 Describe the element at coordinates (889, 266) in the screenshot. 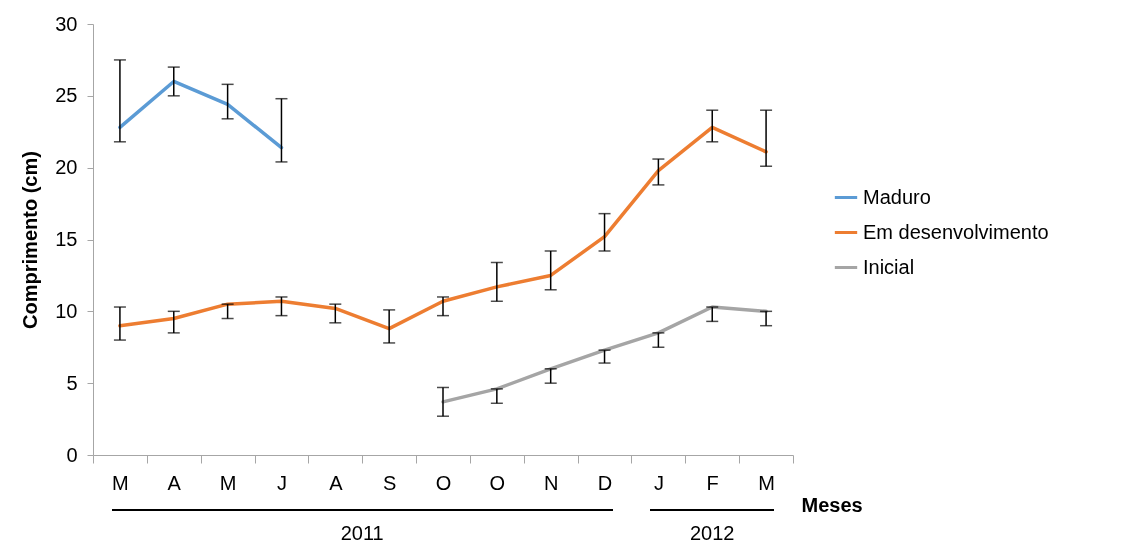

I see `legend-label: Inicial` at that location.